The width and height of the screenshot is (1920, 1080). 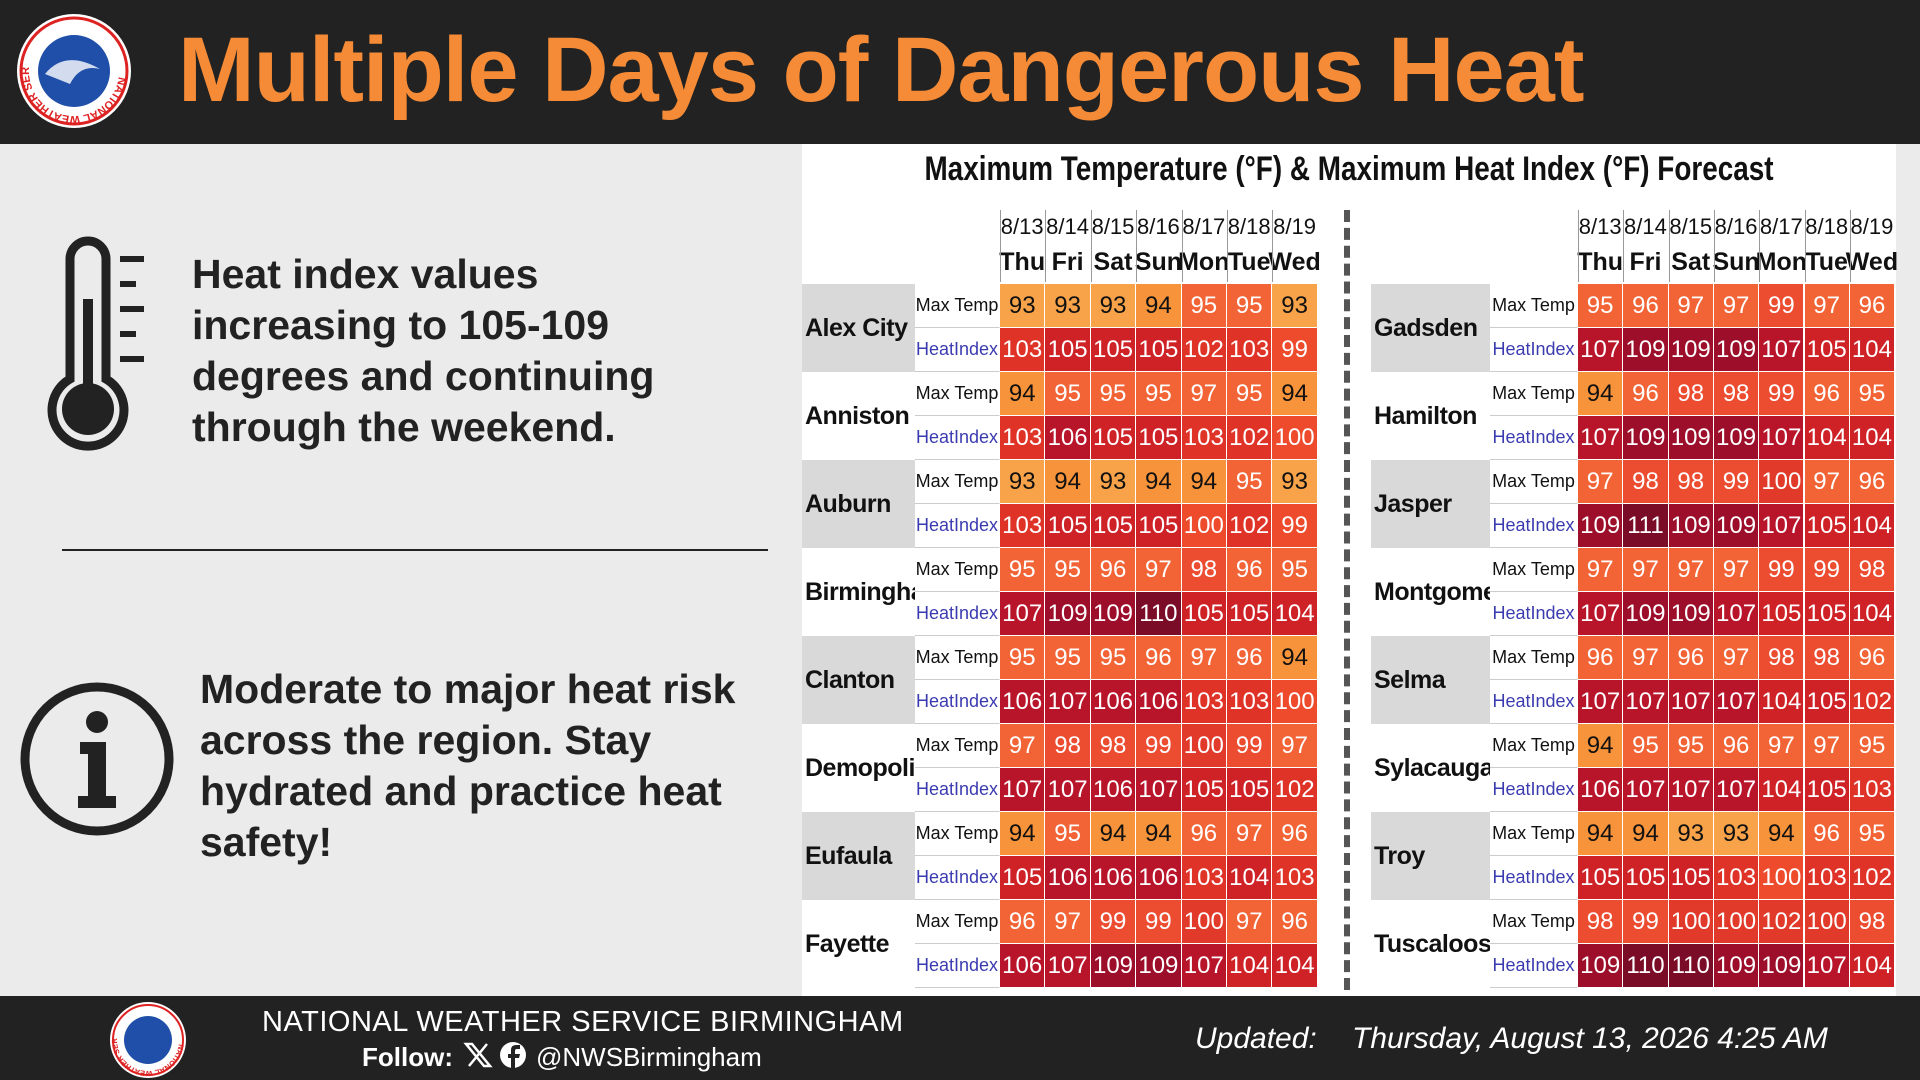 What do you see at coordinates (865, 768) in the screenshot?
I see `city-name: Demopolis` at bounding box center [865, 768].